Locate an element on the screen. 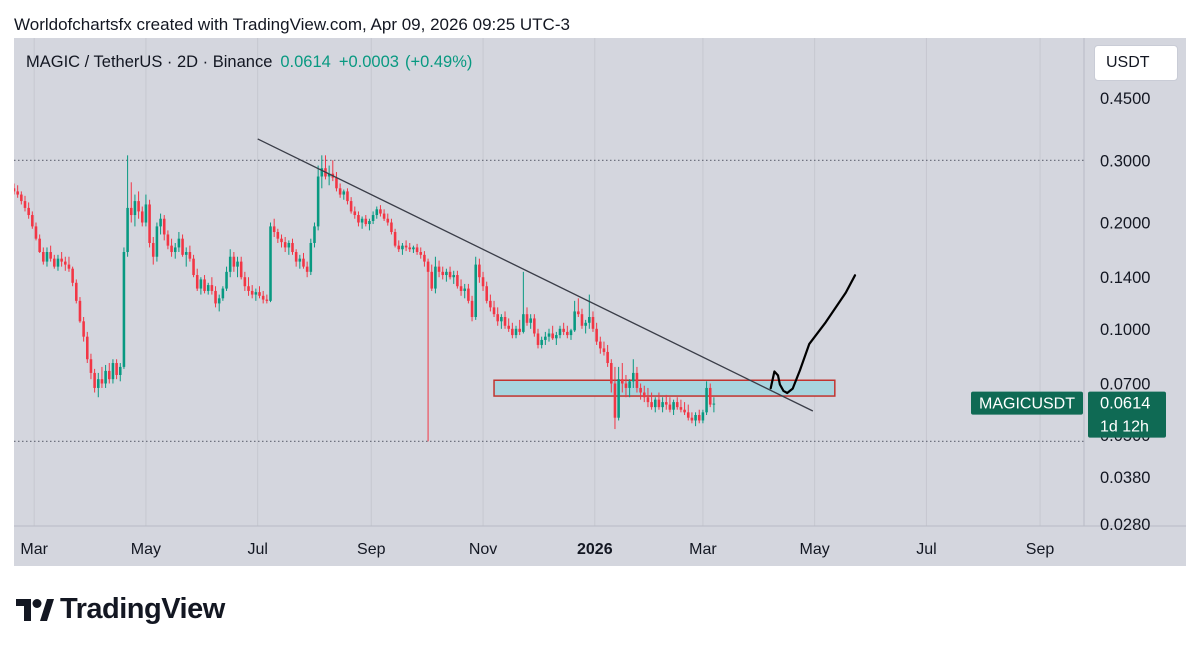 This screenshot has height=652, width=1200. currency-button: USDT is located at coordinates (1136, 63).